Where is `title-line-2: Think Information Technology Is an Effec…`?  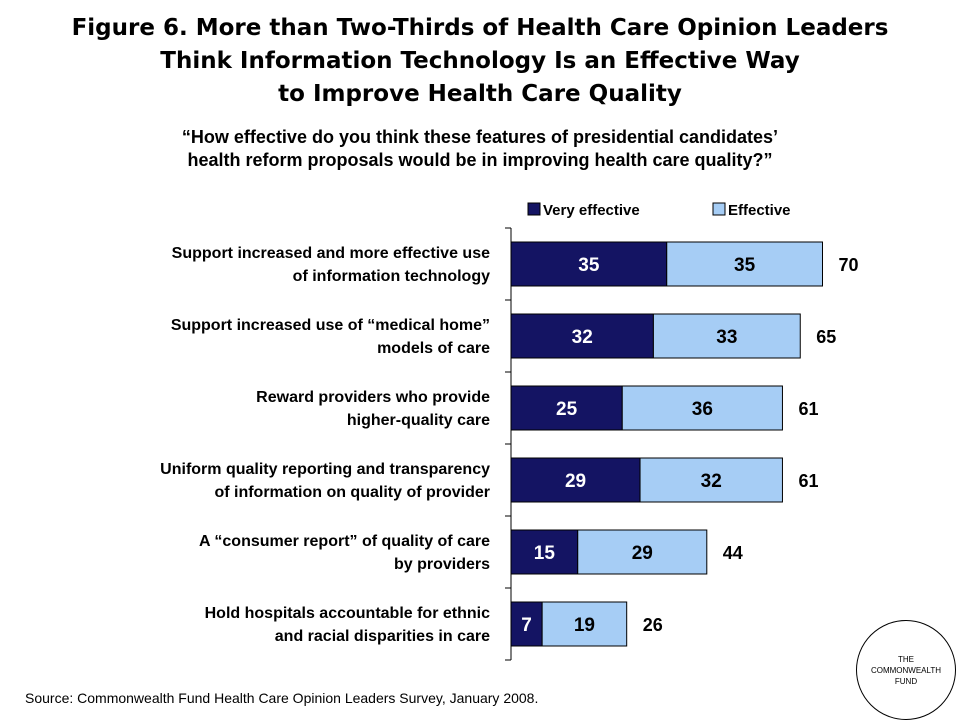 title-line-2: Think Information Technology Is an Effec… is located at coordinates (480, 61).